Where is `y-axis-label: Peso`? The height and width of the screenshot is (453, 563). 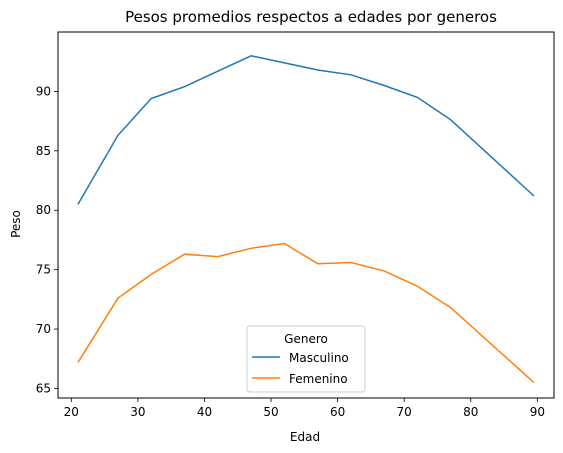 y-axis-label: Peso is located at coordinates (16, 224).